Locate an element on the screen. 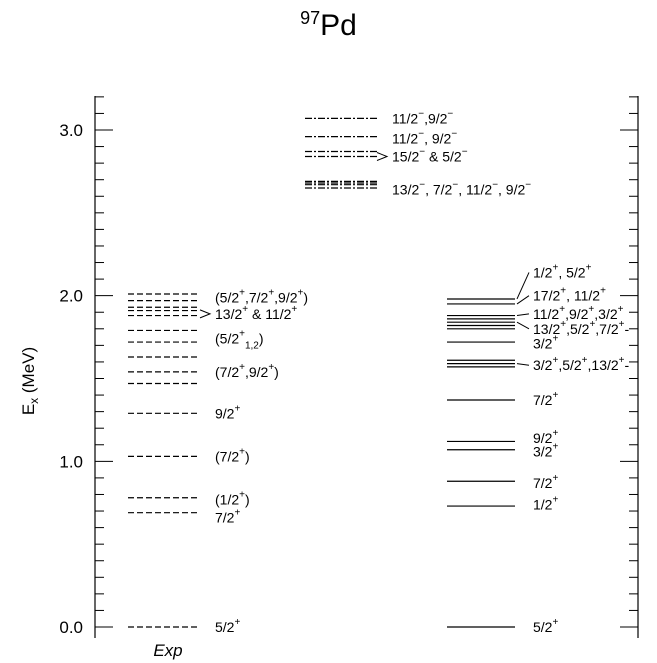 The image size is (657, 663). label-part: 1,2 is located at coordinates (252, 346).